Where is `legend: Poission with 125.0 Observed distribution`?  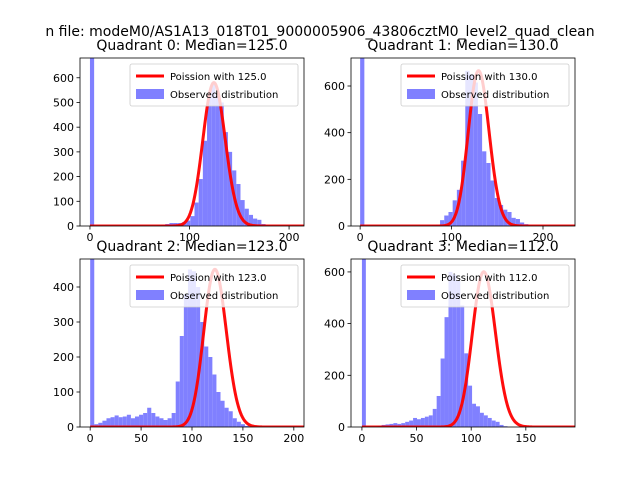
legend: Poission with 125.0 Observed distribution is located at coordinates (214, 85).